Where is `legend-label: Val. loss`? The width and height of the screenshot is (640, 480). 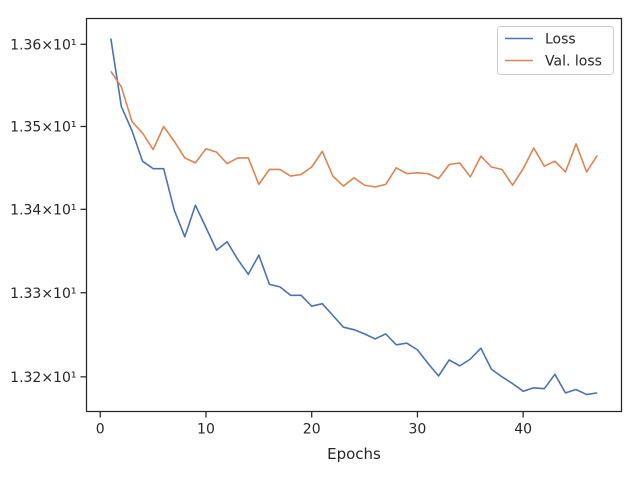
legend-label: Val. loss is located at coordinates (573, 62).